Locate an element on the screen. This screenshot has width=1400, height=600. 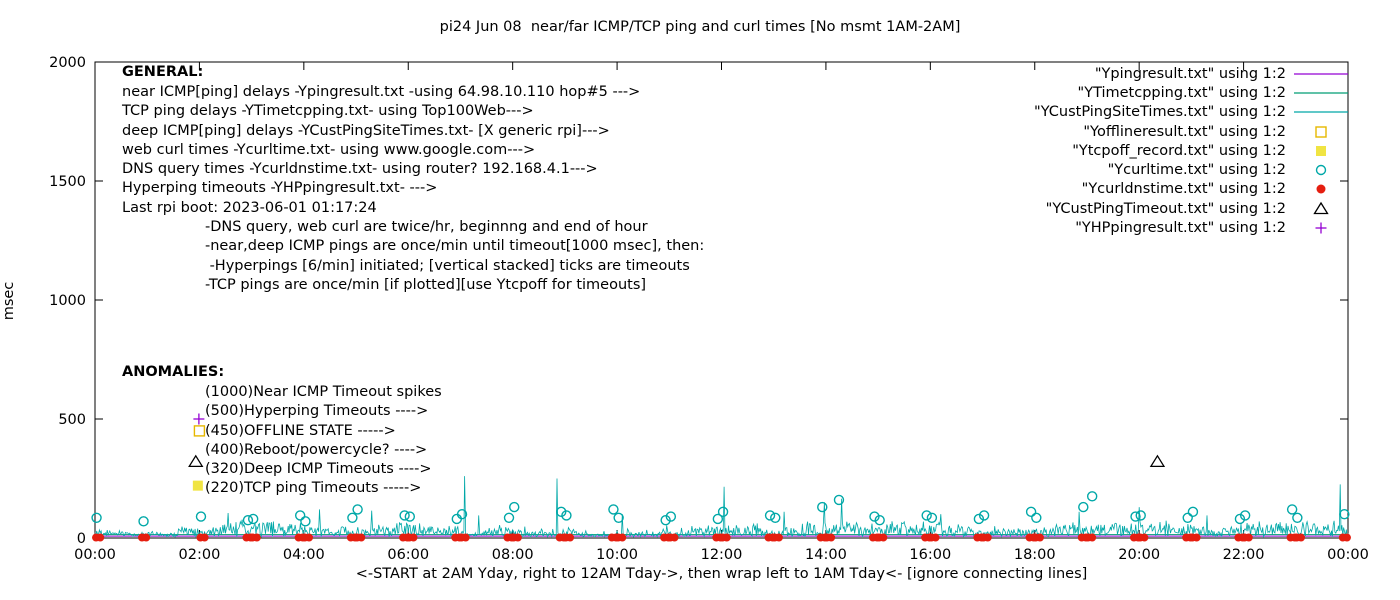
anomalies-header: ANOMALIES: is located at coordinates (173, 372).